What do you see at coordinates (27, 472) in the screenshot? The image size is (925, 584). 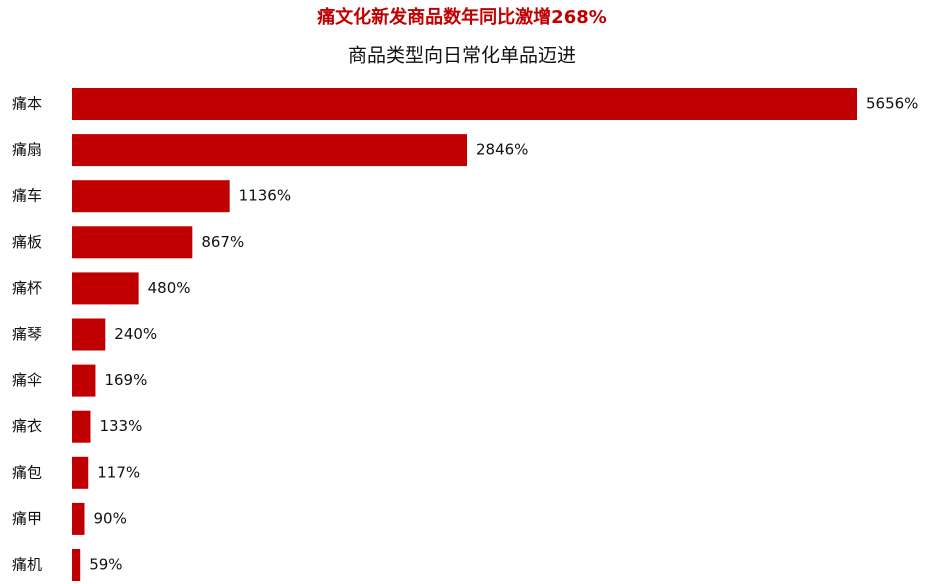 I see `category-label: 痛包` at bounding box center [27, 472].